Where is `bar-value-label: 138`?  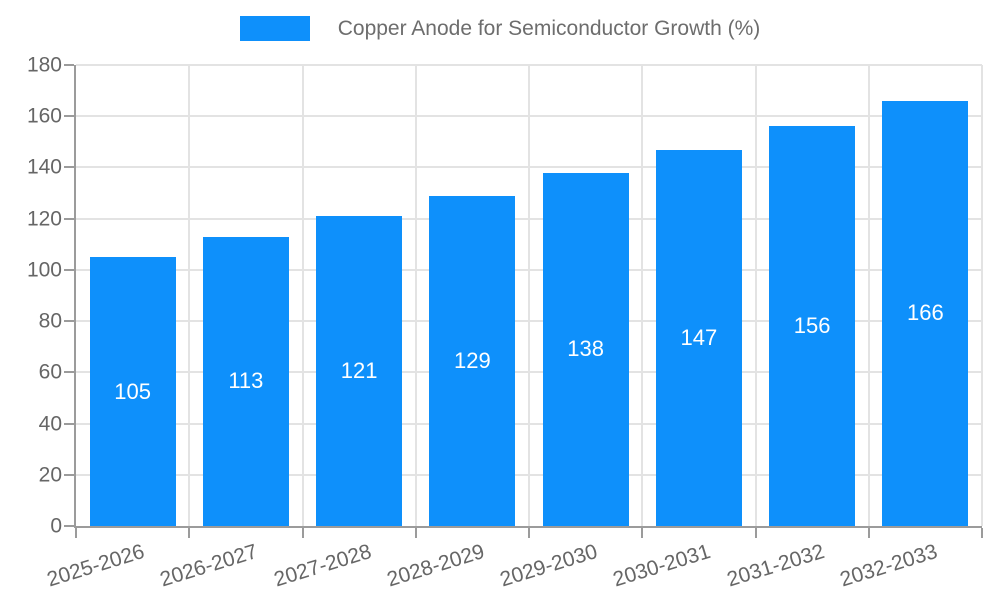
bar-value-label: 138 is located at coordinates (585, 349).